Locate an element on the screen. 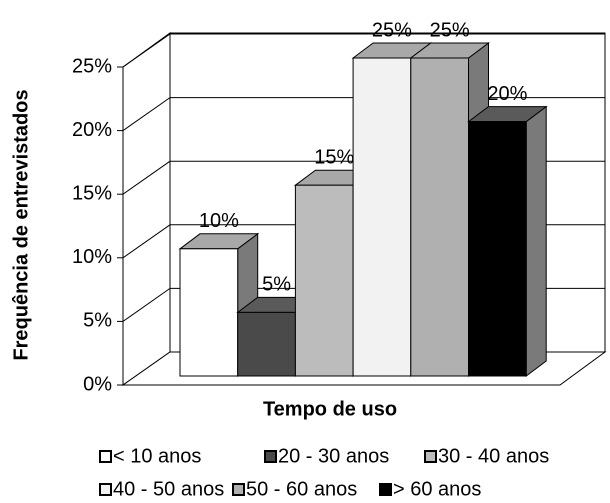 This screenshot has height=503, width=610. data-label: 20% is located at coordinates (507, 94).